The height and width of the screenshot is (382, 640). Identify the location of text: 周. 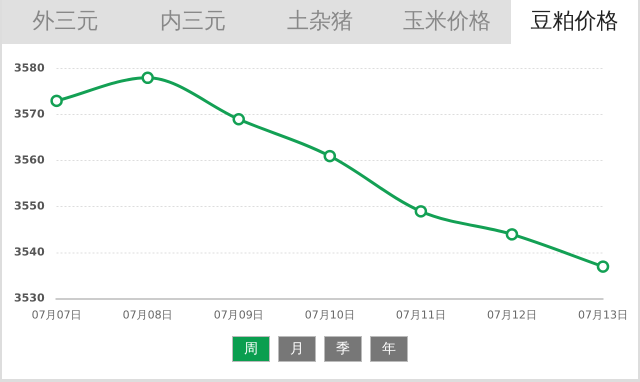
(251, 349).